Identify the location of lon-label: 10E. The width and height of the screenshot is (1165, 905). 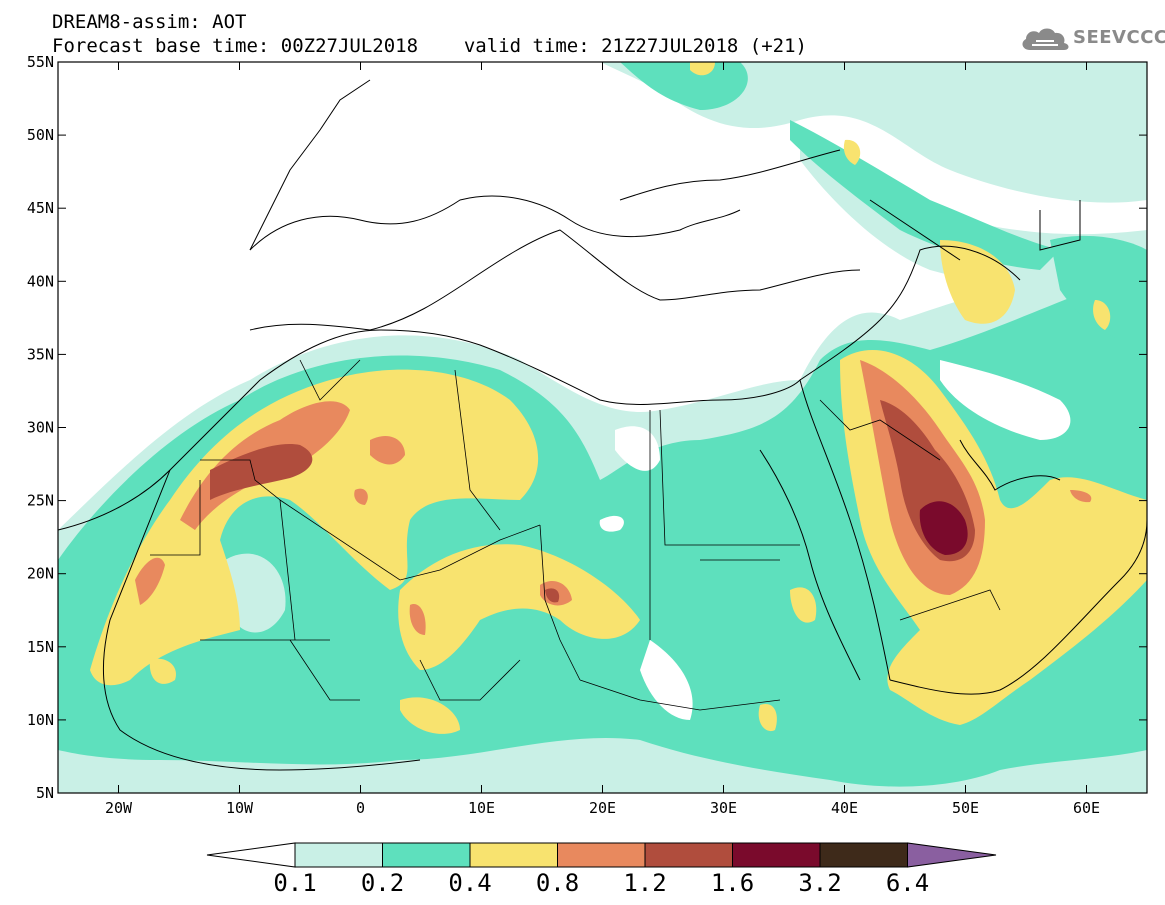
(481, 808).